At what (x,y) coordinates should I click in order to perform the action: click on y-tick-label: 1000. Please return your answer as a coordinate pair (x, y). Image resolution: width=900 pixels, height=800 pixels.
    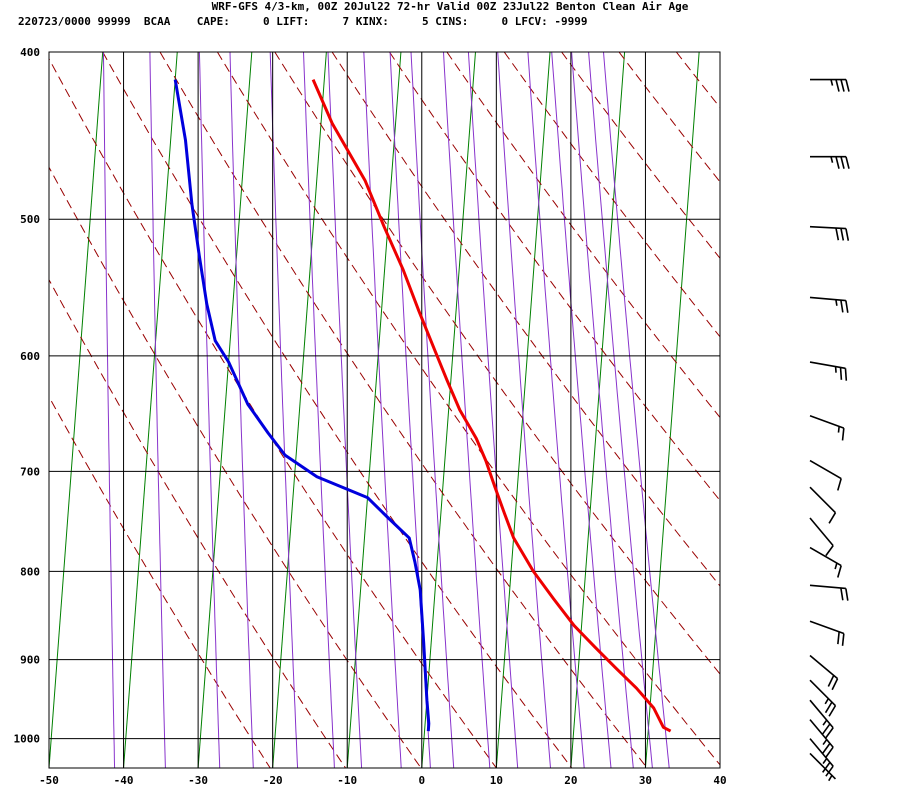
    Looking at the image, I should click on (27, 739).